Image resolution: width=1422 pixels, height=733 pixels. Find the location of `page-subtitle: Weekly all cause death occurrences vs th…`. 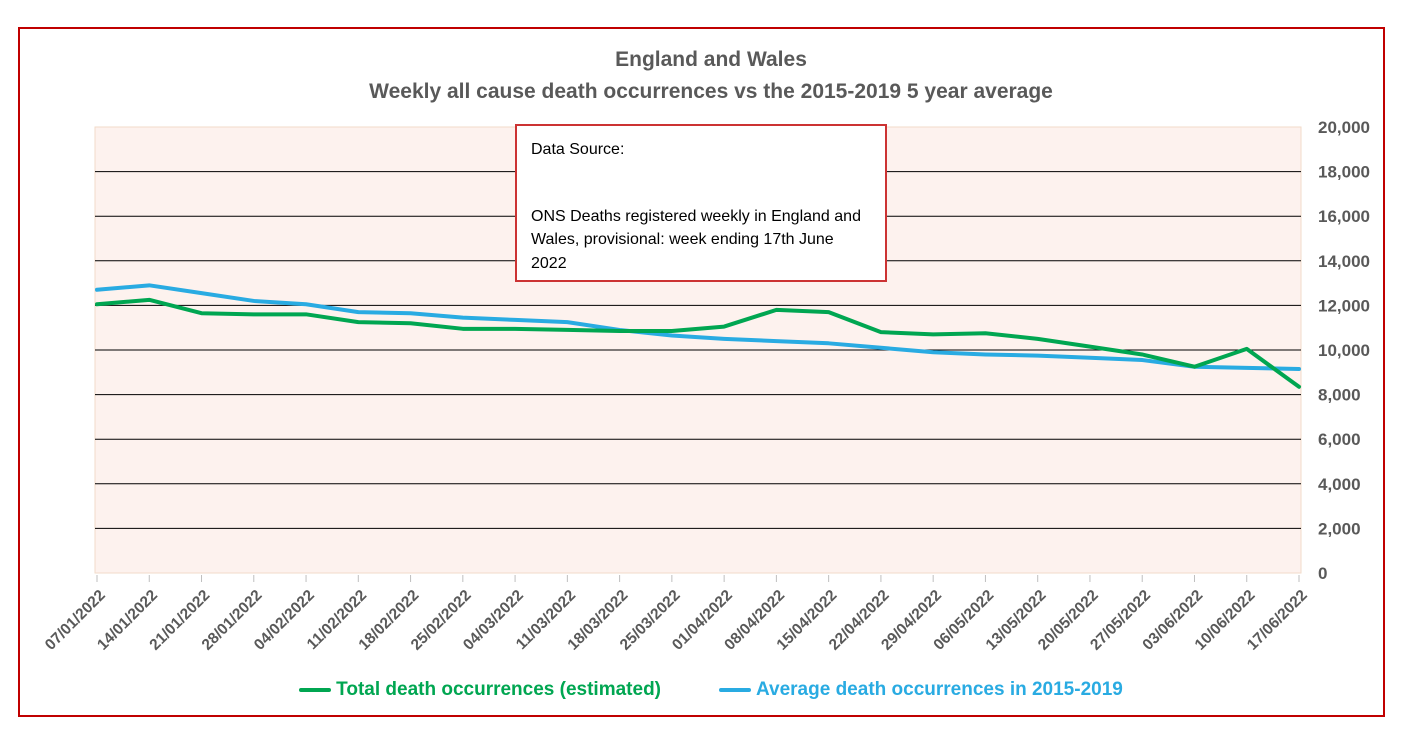

page-subtitle: Weekly all cause death occurrences vs th… is located at coordinates (711, 91).